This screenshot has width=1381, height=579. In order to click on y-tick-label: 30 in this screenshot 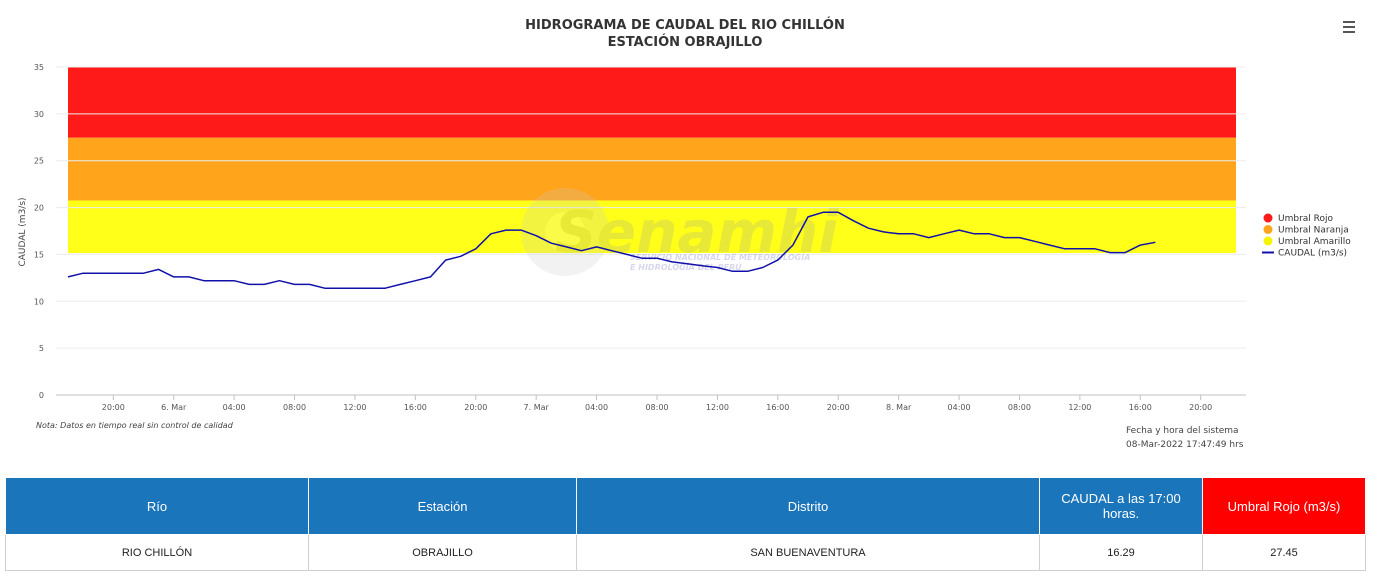, I will do `click(39, 114)`.